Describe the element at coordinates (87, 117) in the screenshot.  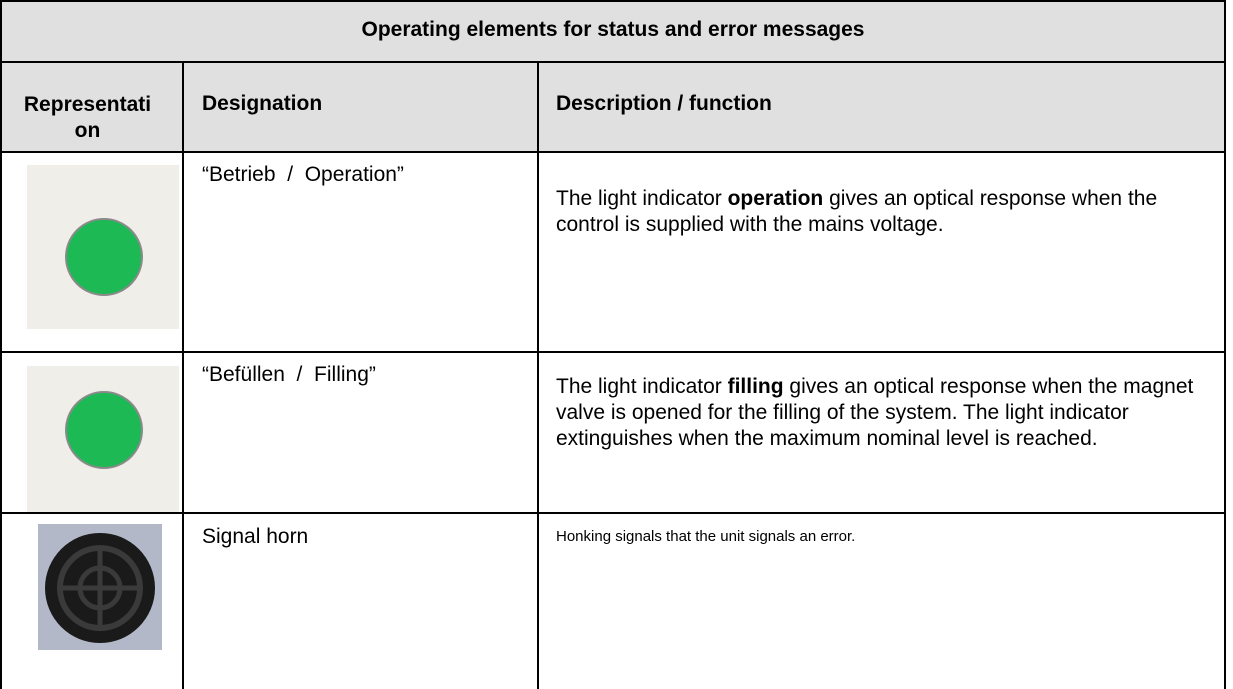
I see `column-header: Representation` at that location.